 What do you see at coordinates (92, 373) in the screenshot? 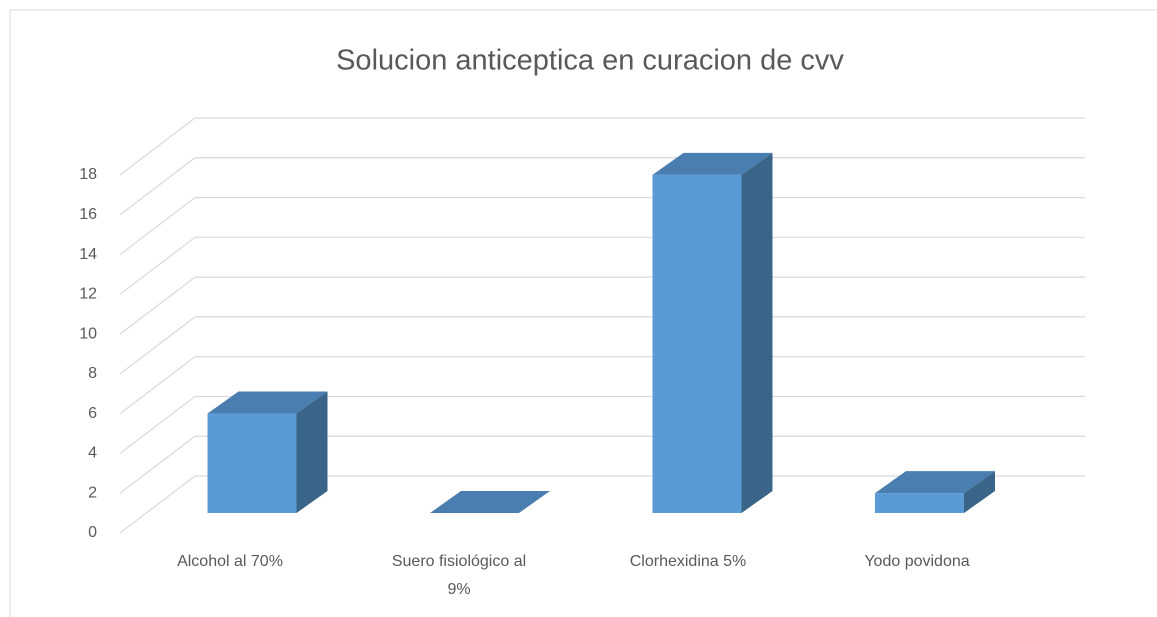
I see `y-tick-label: 8` at bounding box center [92, 373].